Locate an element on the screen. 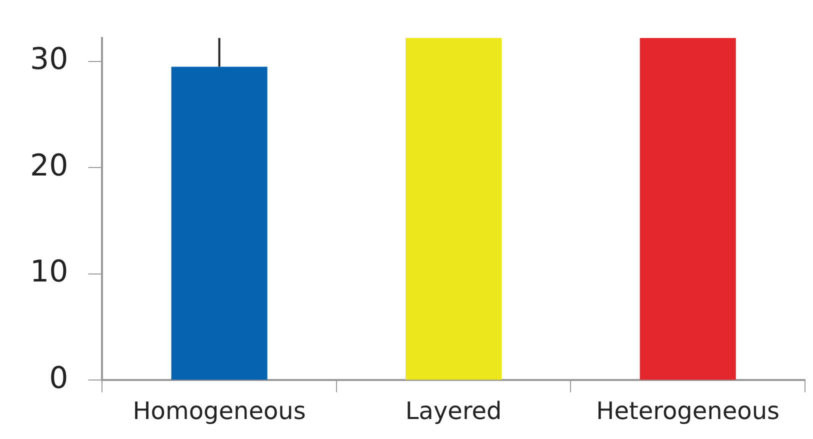  x-tick-label: Layered is located at coordinates (453, 410).